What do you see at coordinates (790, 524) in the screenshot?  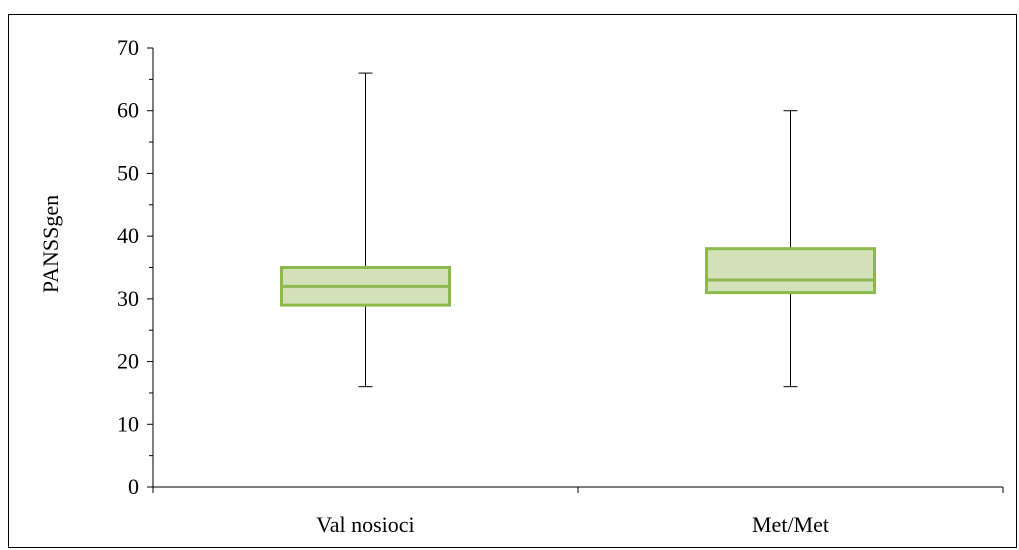 I see `x-tick-label: Met/Met` at bounding box center [790, 524].